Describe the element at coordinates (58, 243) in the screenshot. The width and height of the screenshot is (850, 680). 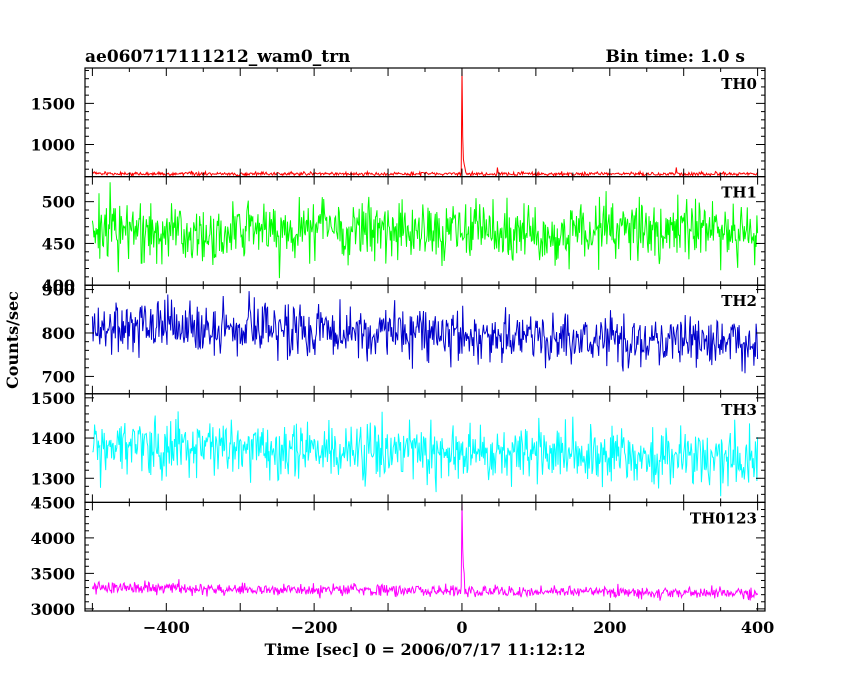
I see `y-tick-label: 450` at that location.